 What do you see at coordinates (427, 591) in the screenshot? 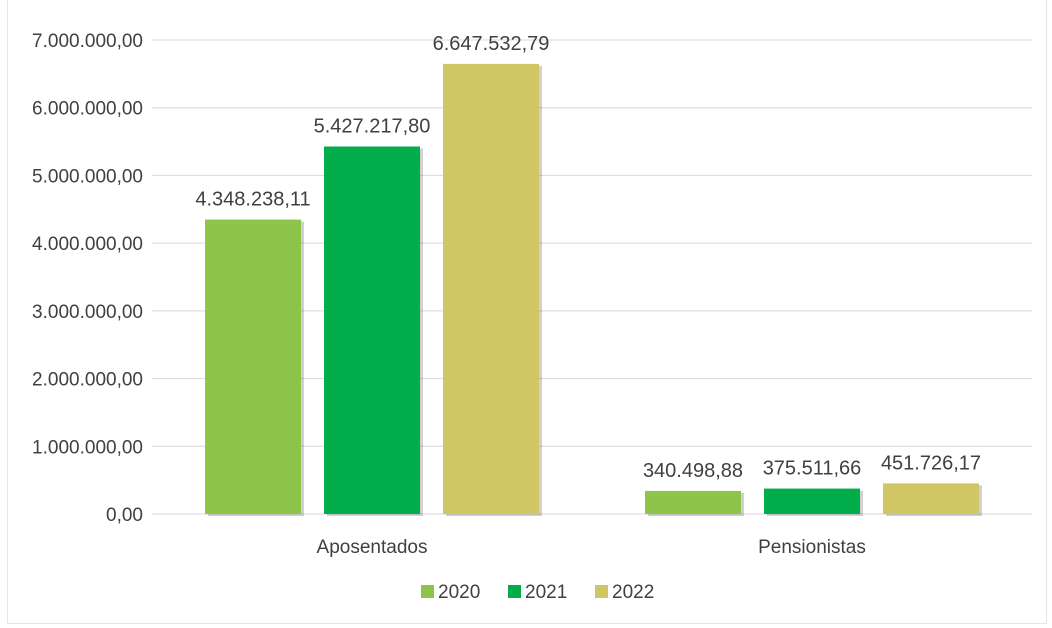
I see `legend-swatch-2020` at bounding box center [427, 591].